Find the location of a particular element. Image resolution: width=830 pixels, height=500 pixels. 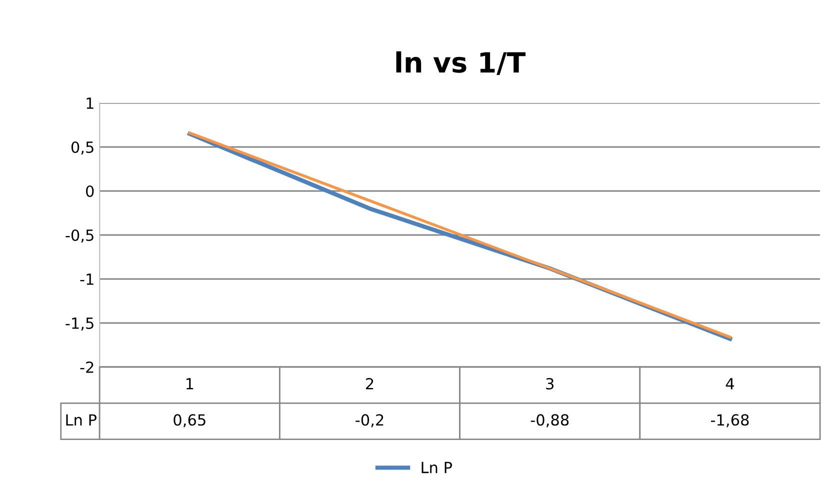

data-label: -0,88 is located at coordinates (549, 421).